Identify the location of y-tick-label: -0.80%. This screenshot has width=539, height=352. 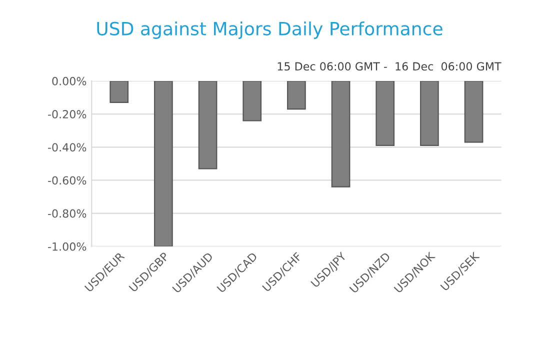
(67, 213).